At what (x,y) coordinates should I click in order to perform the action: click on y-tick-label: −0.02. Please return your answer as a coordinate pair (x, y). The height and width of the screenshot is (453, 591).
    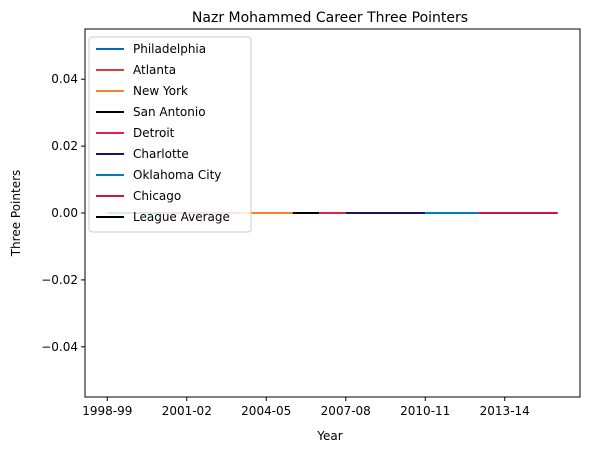
    Looking at the image, I should click on (59, 280).